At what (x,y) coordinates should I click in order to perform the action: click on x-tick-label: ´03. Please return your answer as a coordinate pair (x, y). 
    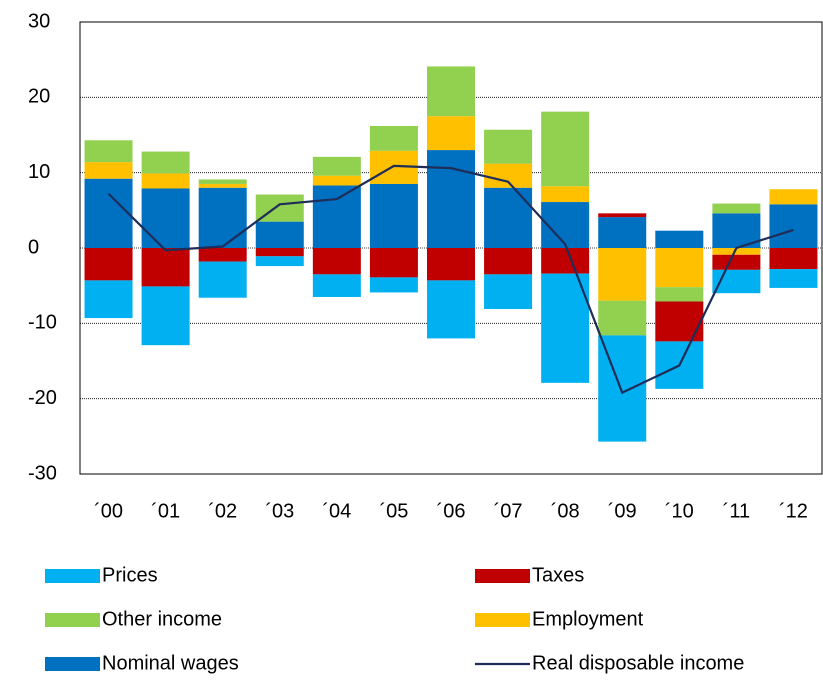
    Looking at the image, I should click on (279, 511).